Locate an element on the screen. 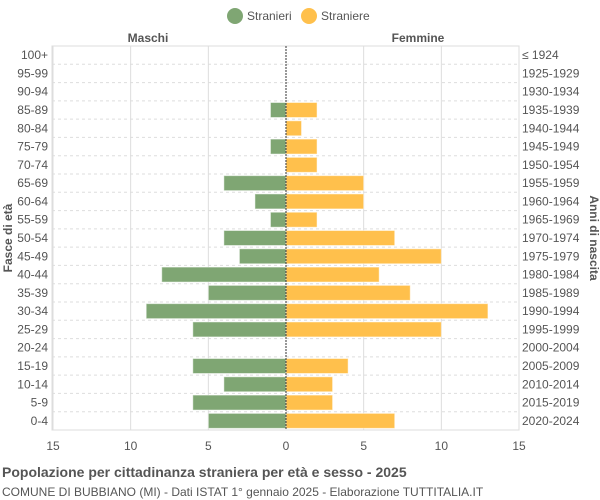 Image resolution: width=600 pixels, height=500 pixels. x-tick-label: 0 is located at coordinates (286, 446).